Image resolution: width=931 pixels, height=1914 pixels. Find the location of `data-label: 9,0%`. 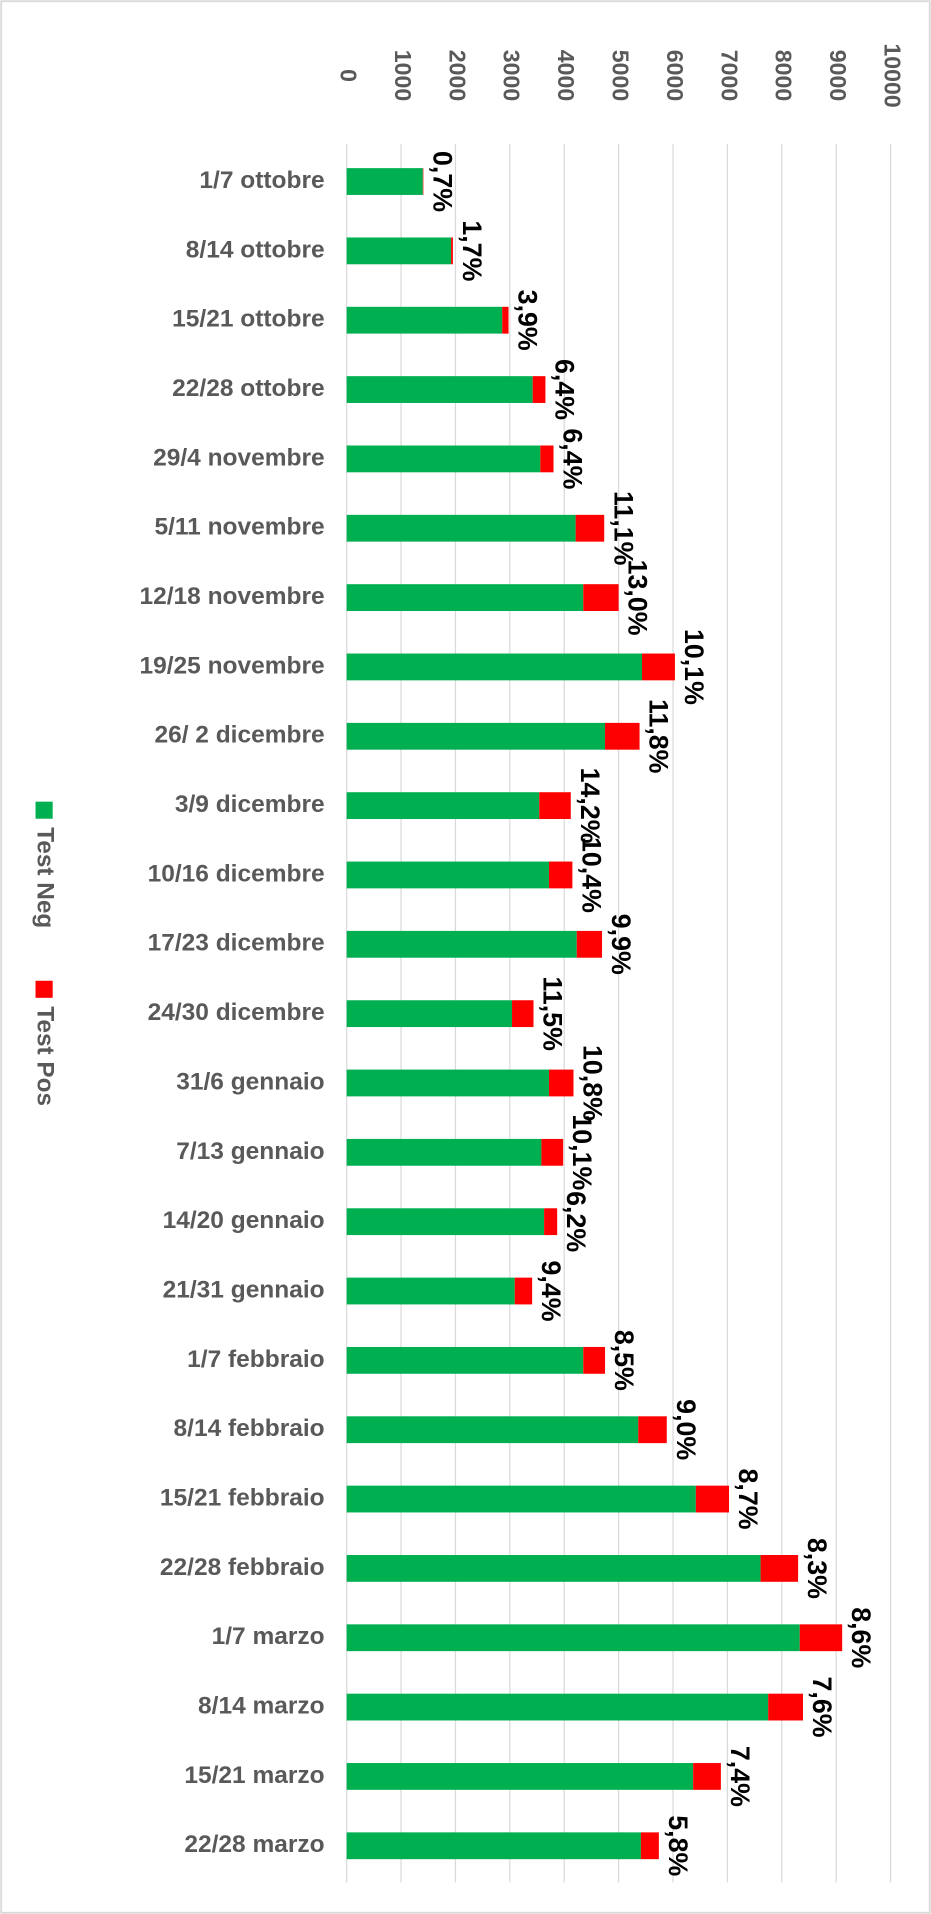

data-label: 9,0% is located at coordinates (686, 1429).